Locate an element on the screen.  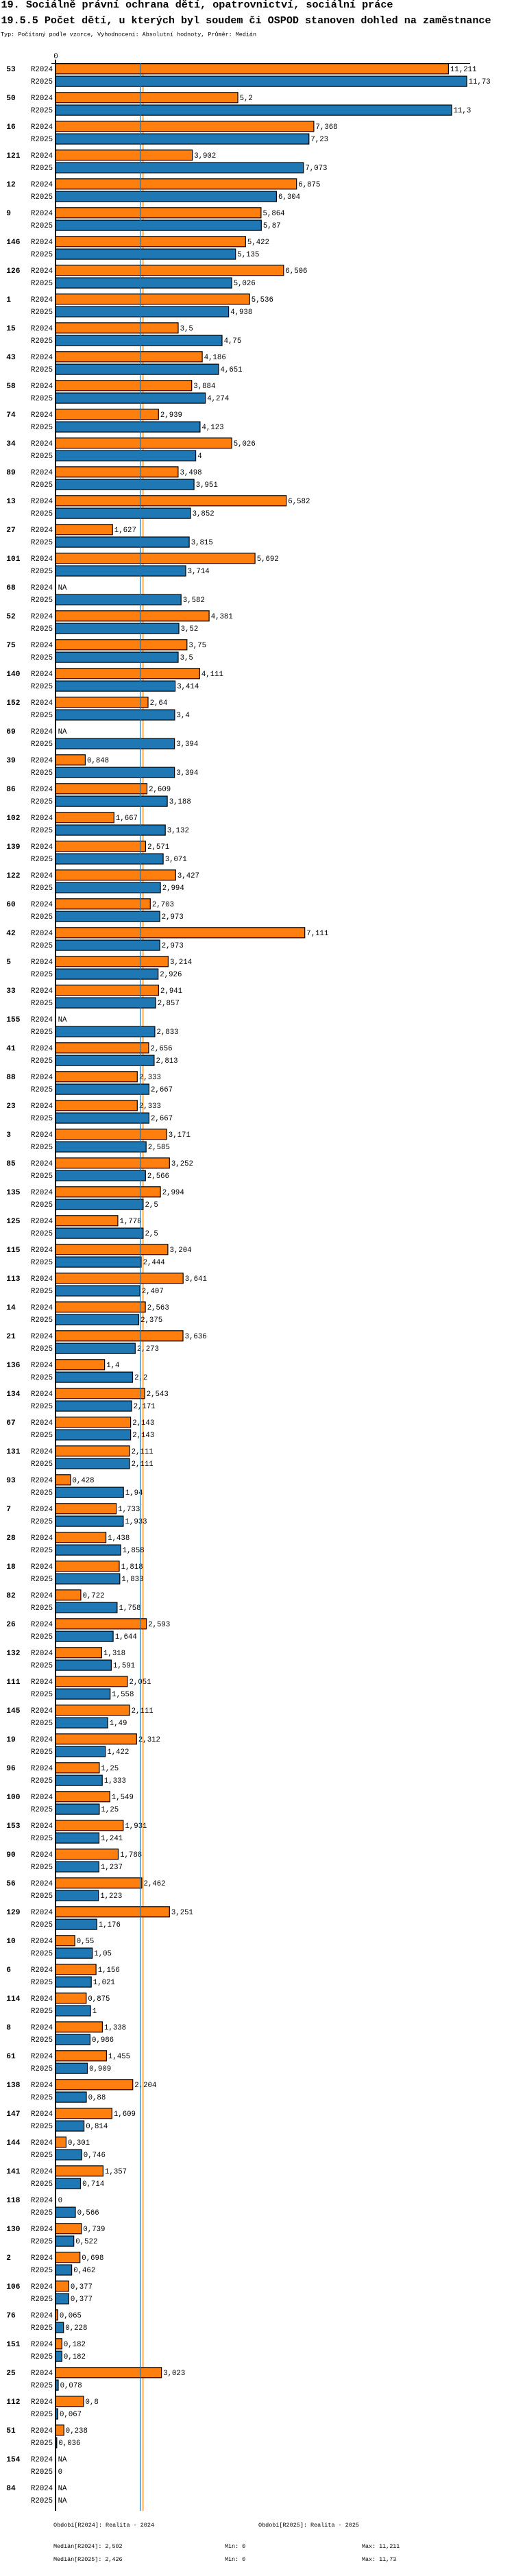
svg-text: 1,223 is located at coordinates (111, 1897).